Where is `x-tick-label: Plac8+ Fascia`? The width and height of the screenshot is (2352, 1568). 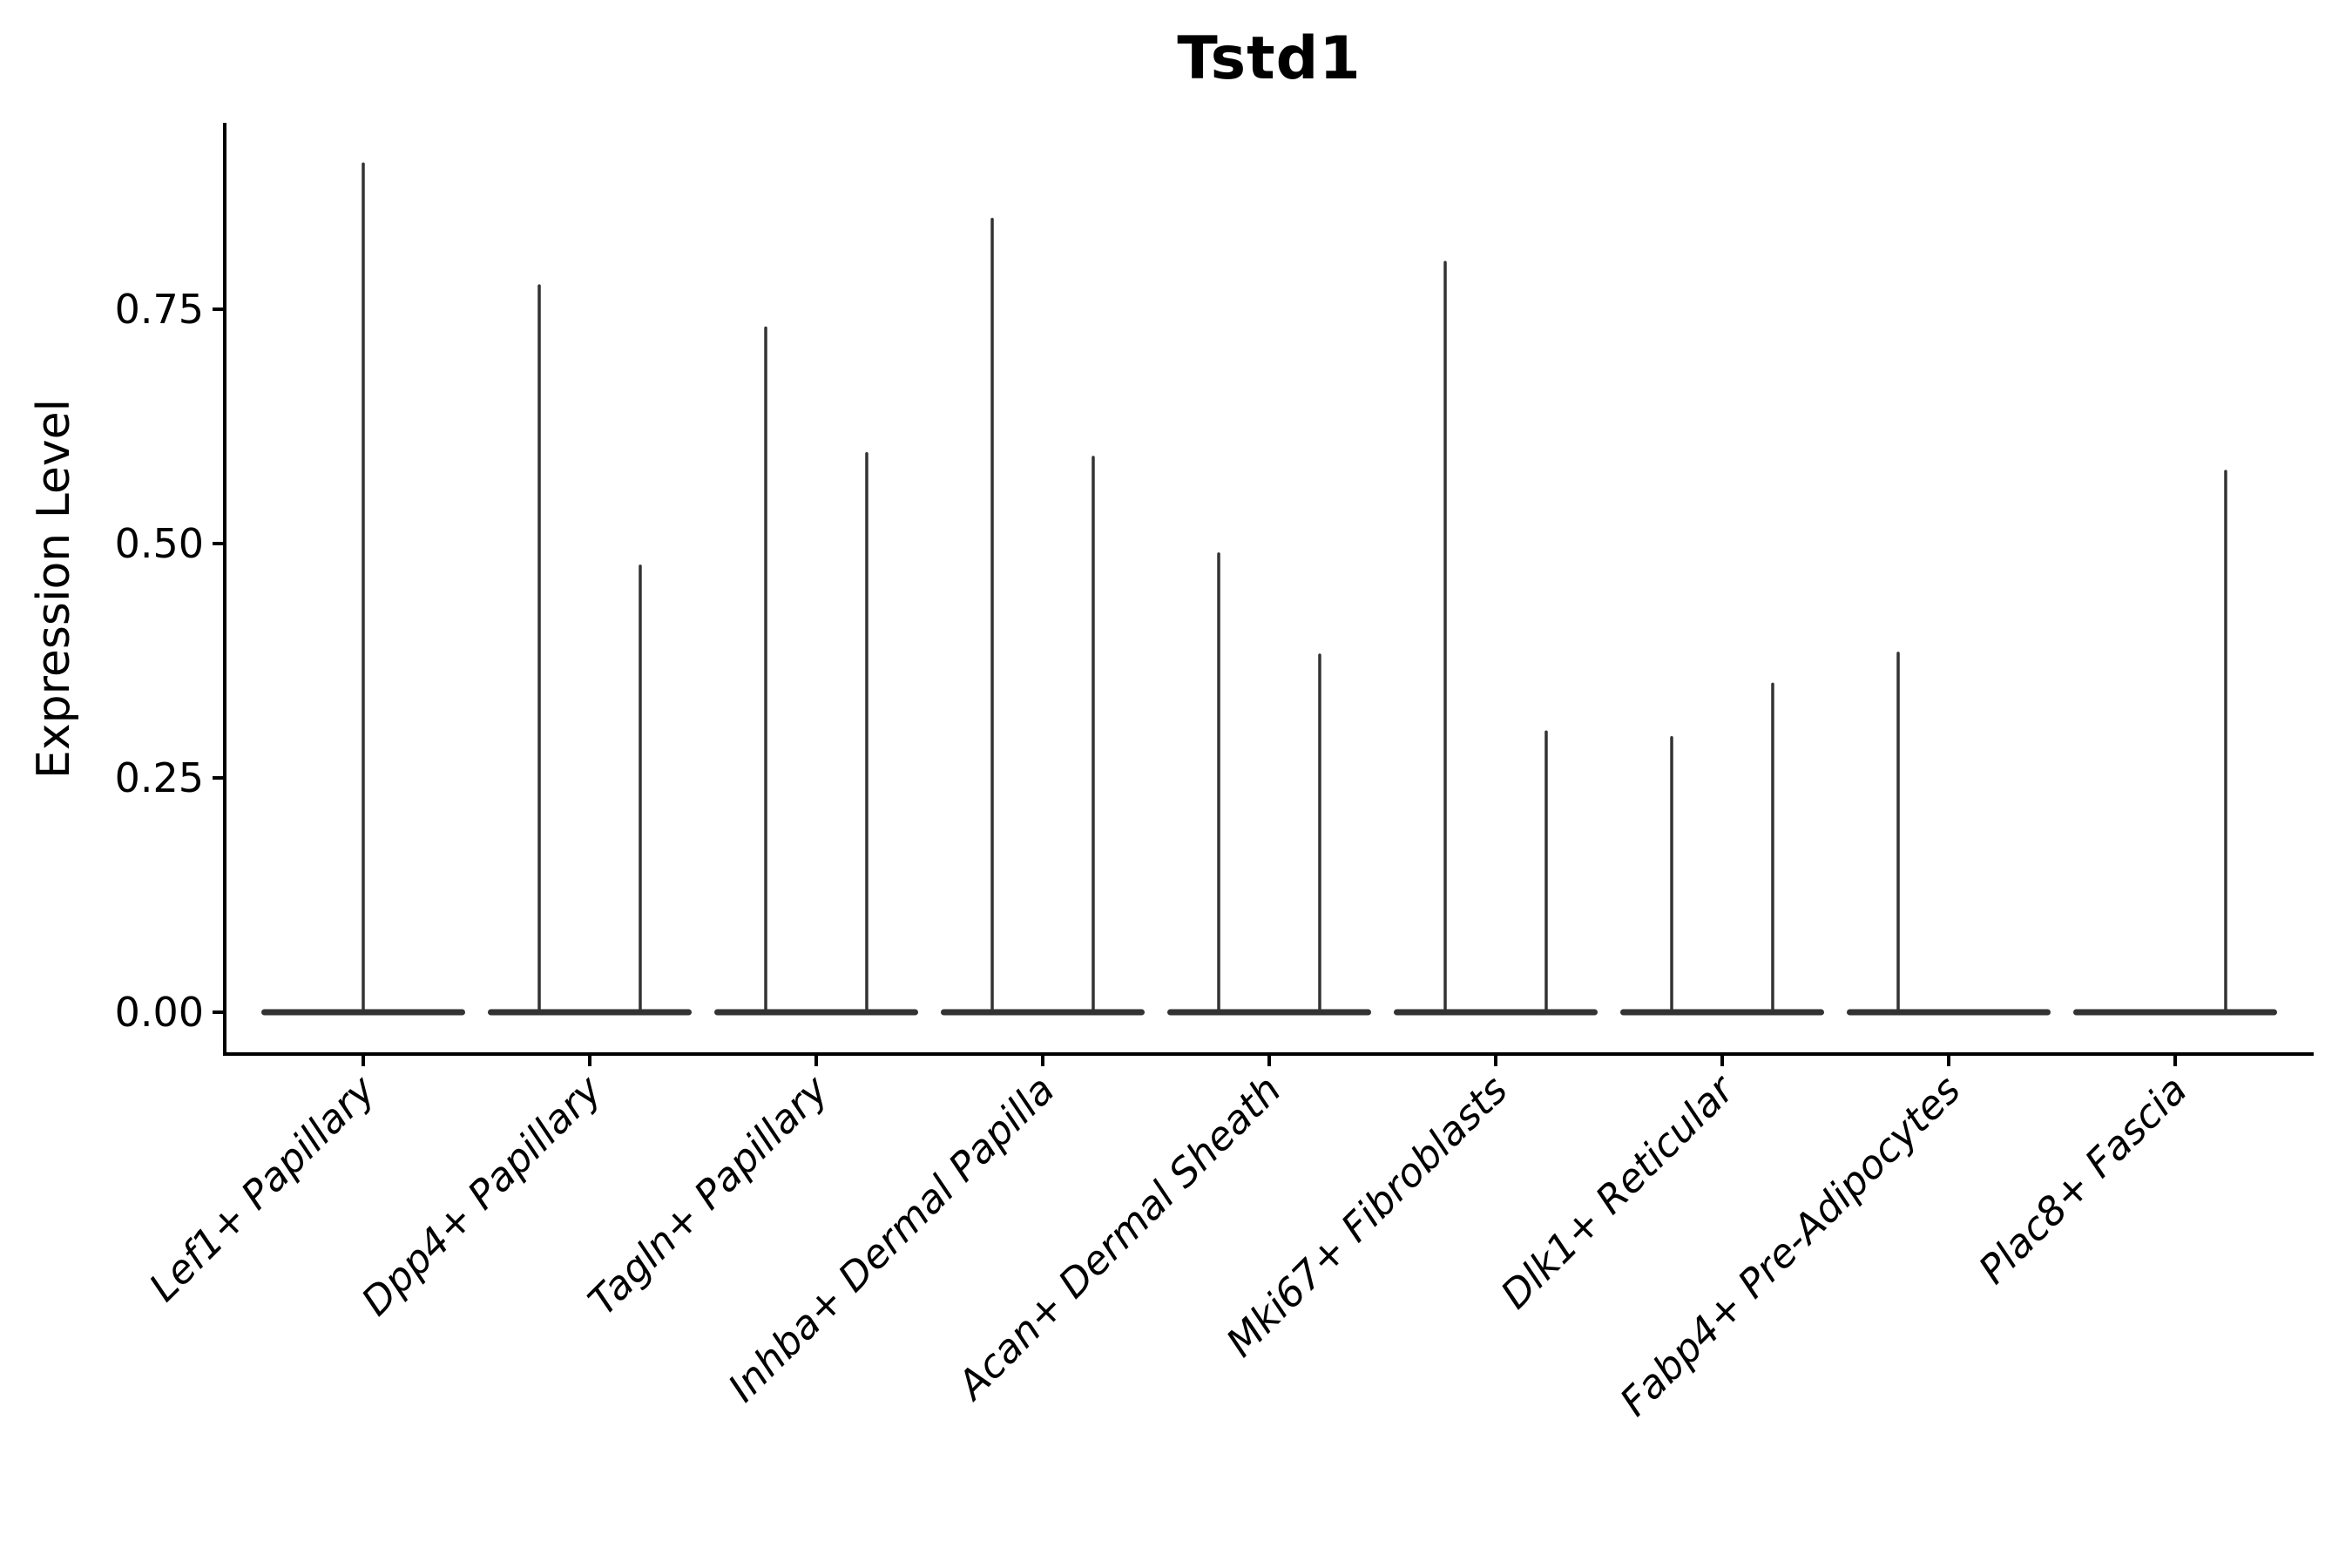
x-tick-label: Plac8+ Fascia is located at coordinates (2083, 1179).